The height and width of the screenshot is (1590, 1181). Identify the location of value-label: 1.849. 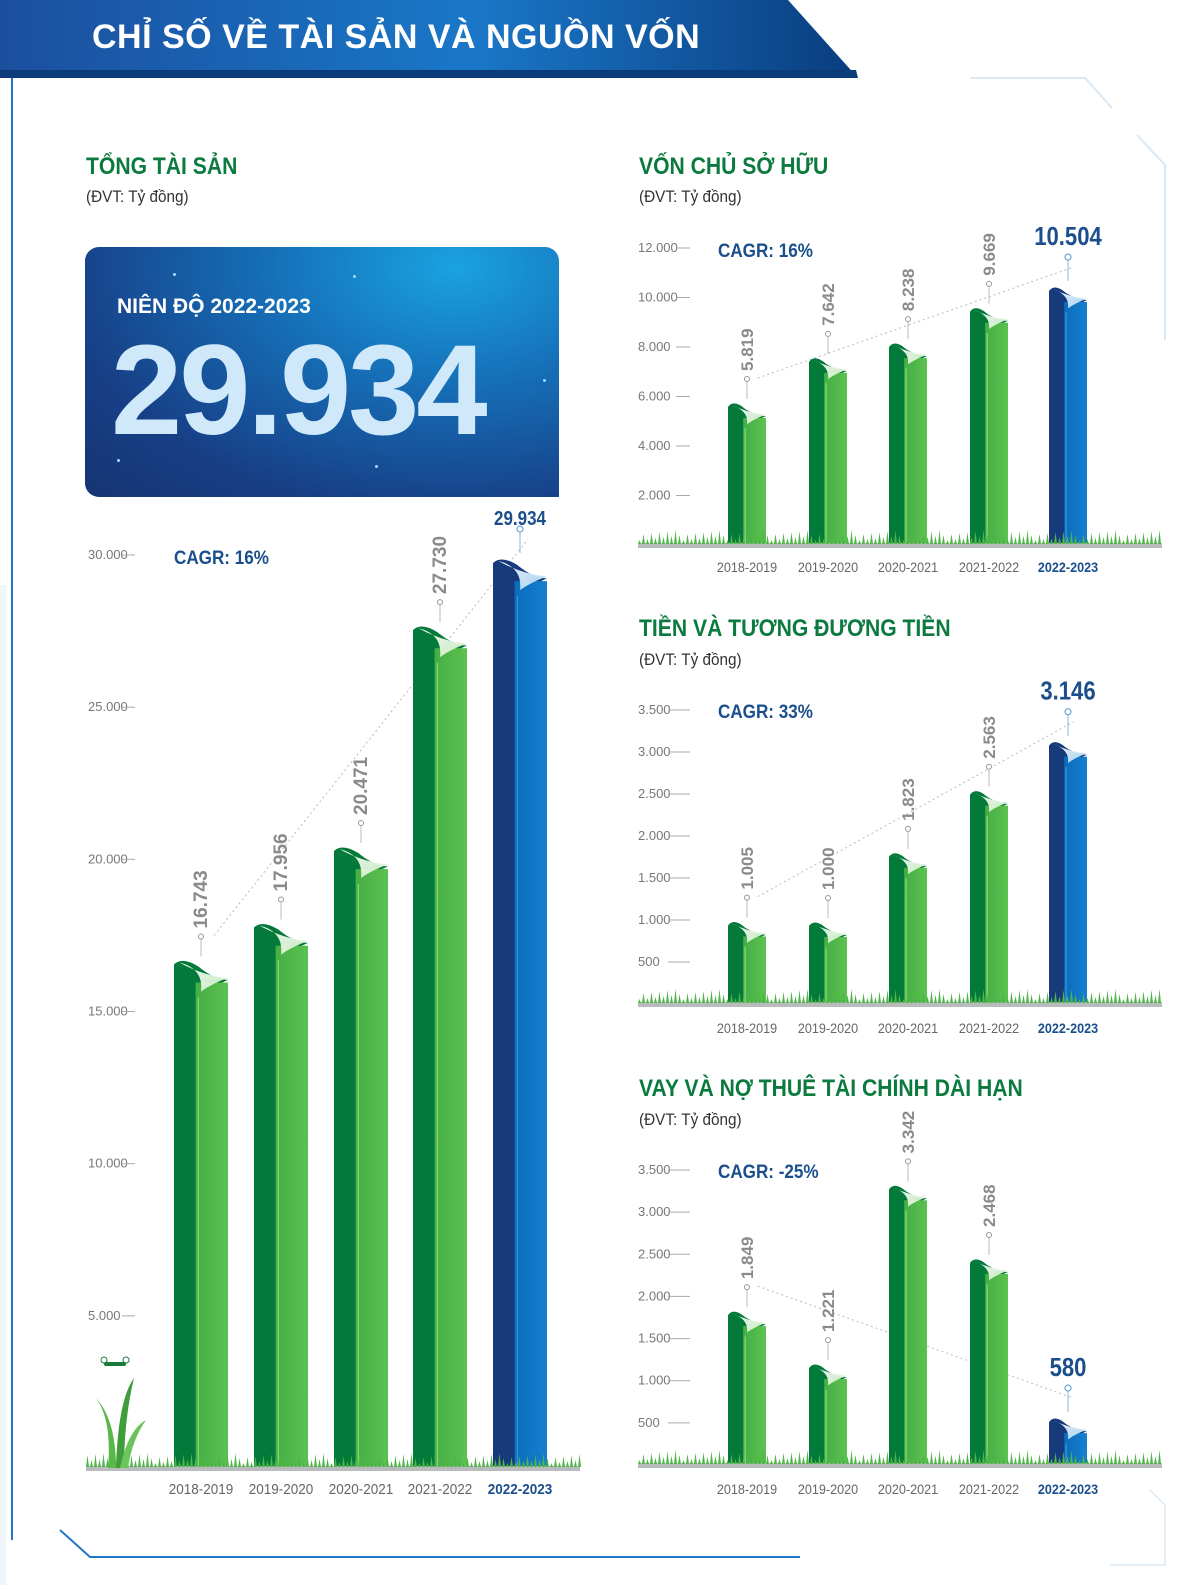
(747, 1258).